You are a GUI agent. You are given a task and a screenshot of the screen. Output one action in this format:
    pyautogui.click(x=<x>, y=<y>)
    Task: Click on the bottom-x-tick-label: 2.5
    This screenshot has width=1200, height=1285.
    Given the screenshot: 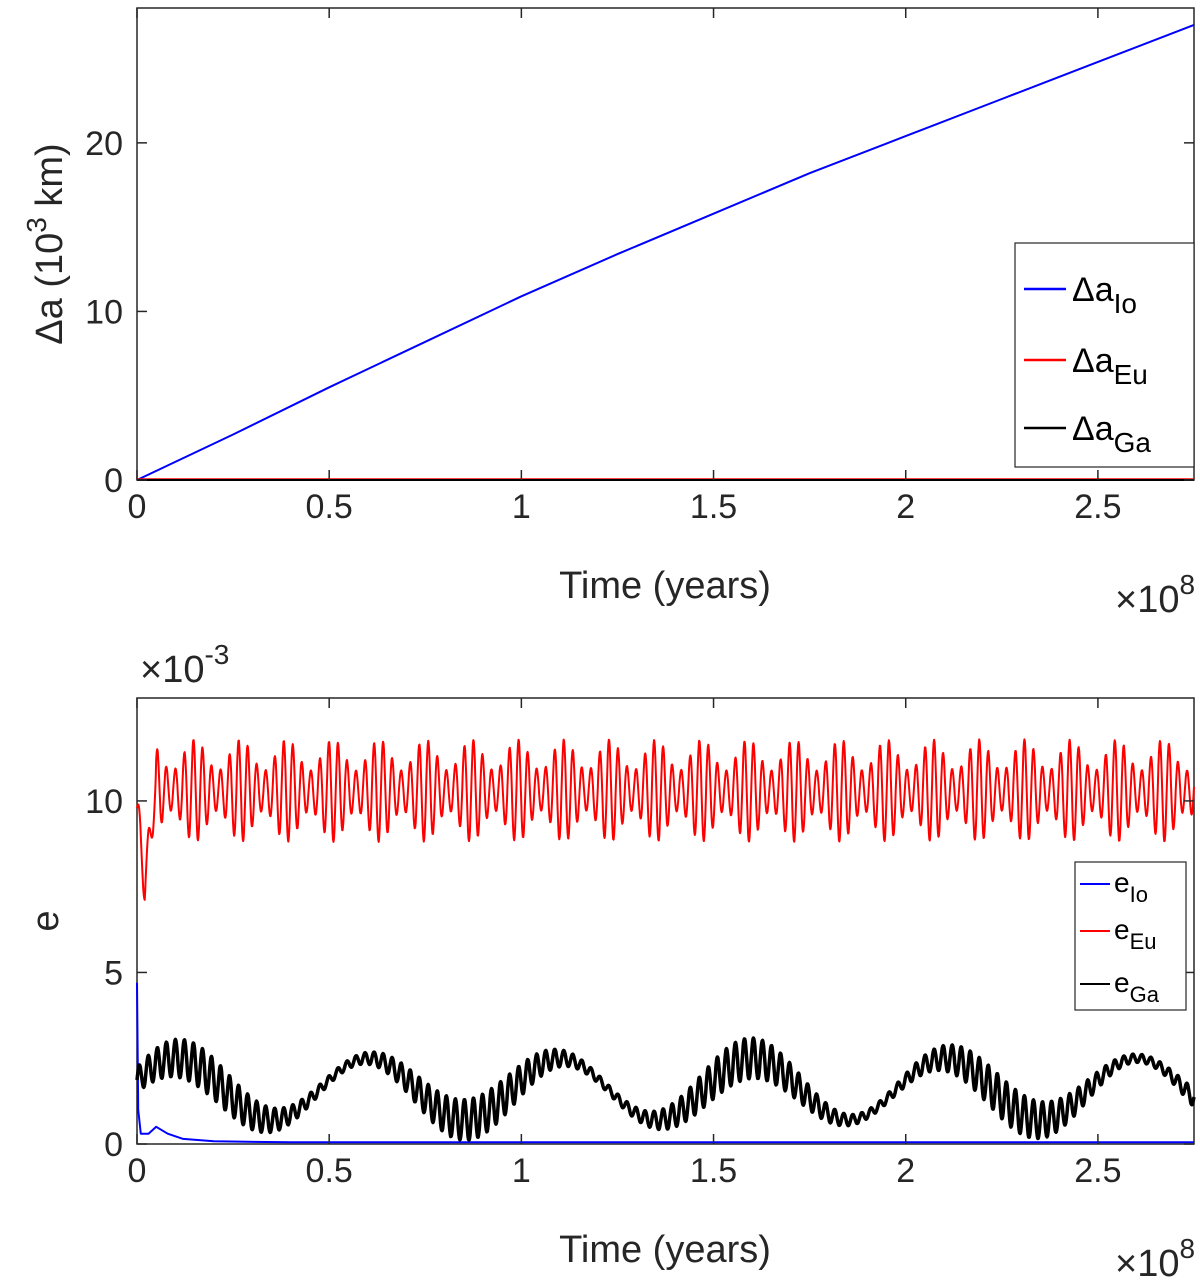 What is the action you would take?
    pyautogui.click(x=1097, y=1171)
    